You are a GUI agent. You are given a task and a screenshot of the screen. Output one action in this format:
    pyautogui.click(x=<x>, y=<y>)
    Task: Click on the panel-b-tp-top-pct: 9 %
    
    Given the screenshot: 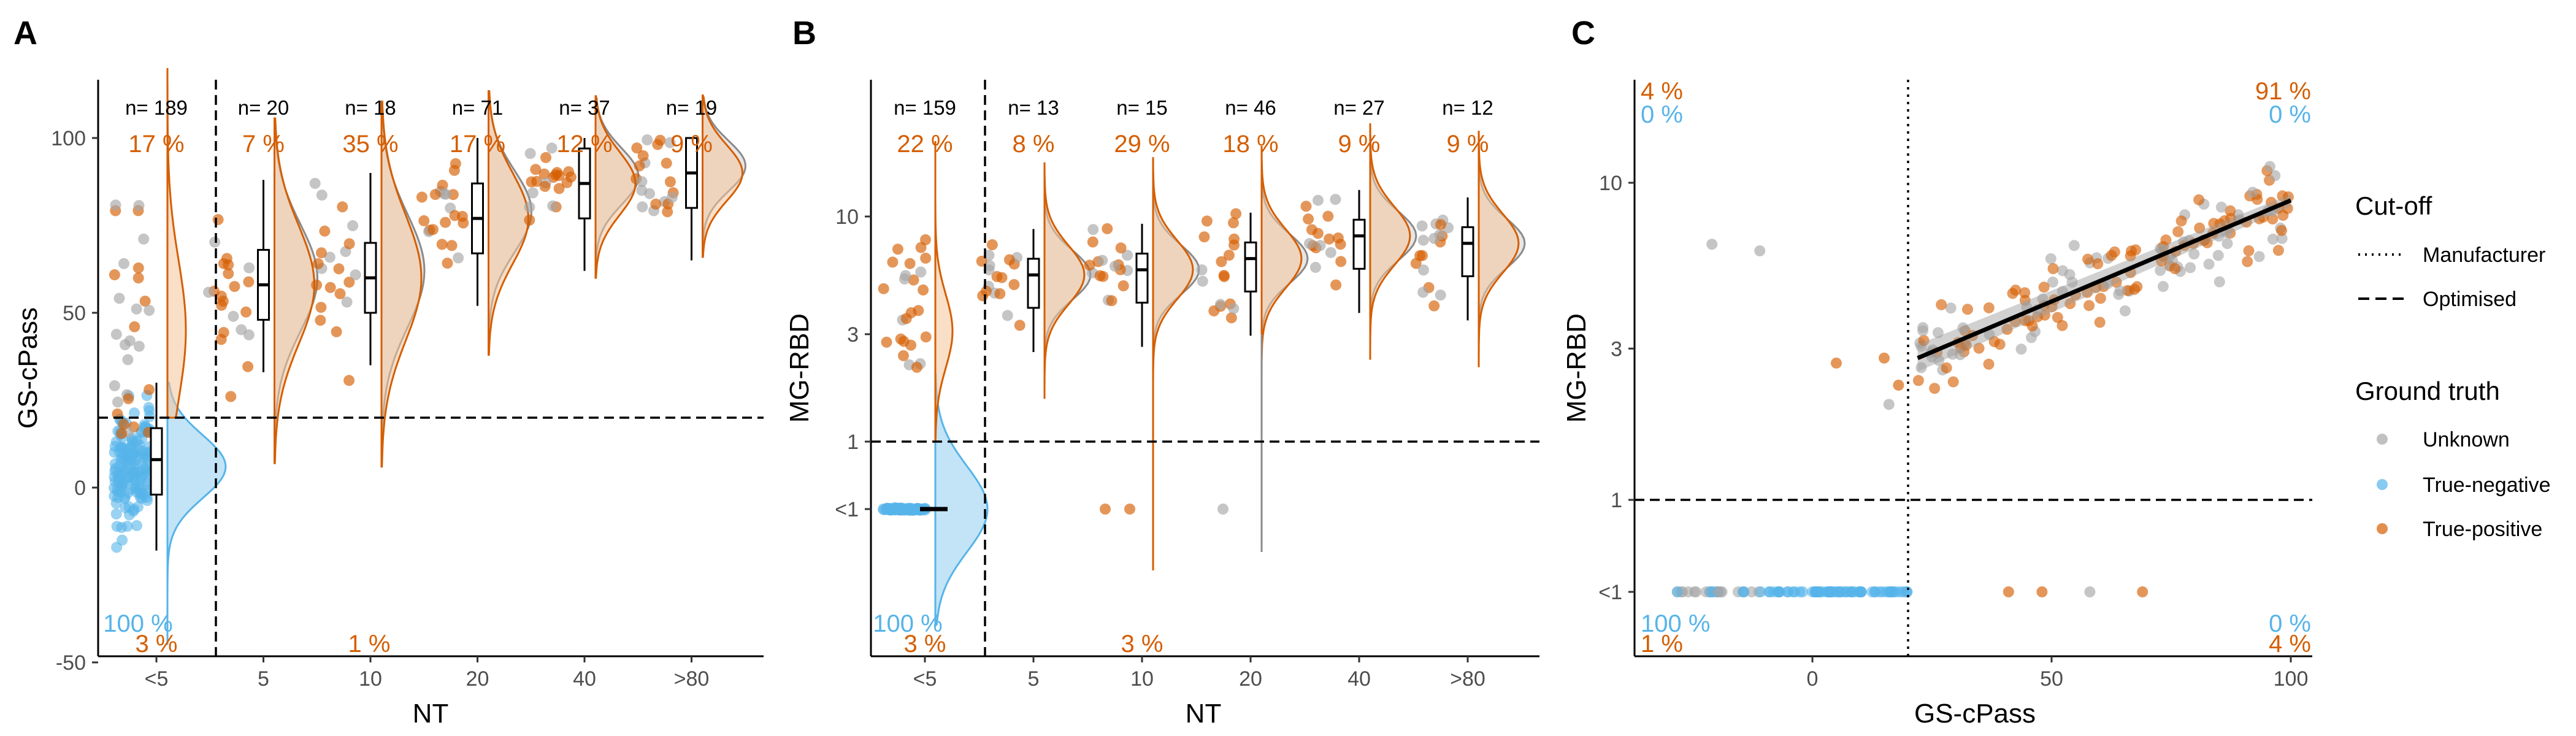 What is the action you would take?
    pyautogui.click(x=1359, y=144)
    